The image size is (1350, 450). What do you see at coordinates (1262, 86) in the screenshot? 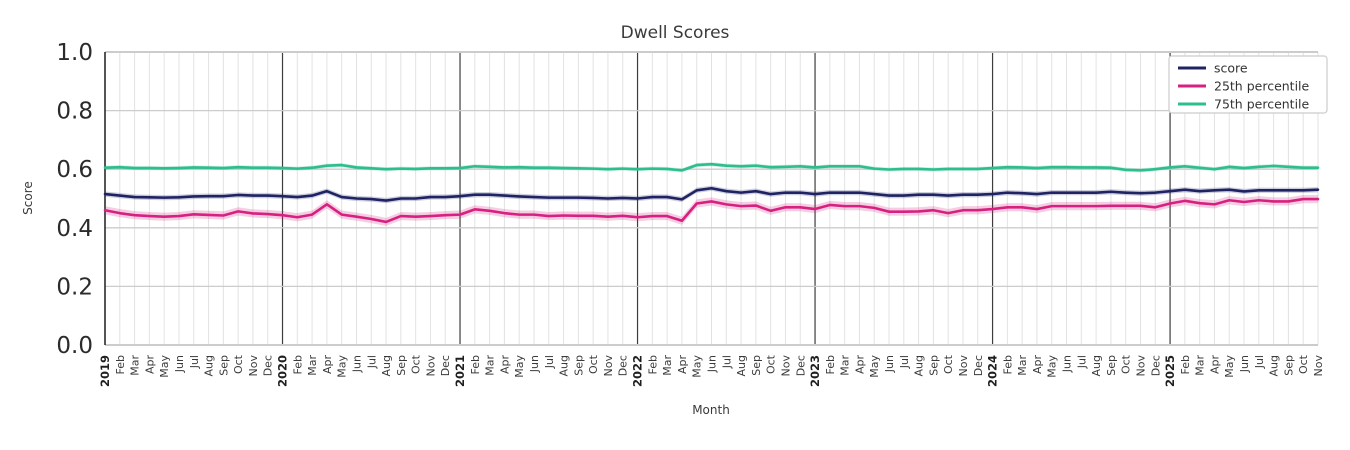
I see `legend-label-25th-percentile: 25th percentile` at bounding box center [1262, 86].